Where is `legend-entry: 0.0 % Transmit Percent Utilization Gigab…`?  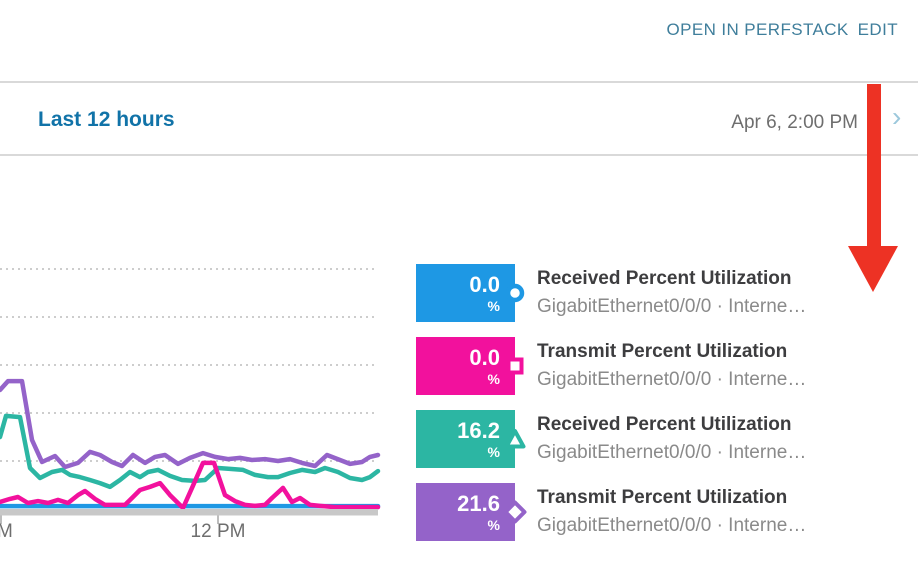 legend-entry: 0.0 % Transmit Percent Utilization Gigab… is located at coordinates (651, 366).